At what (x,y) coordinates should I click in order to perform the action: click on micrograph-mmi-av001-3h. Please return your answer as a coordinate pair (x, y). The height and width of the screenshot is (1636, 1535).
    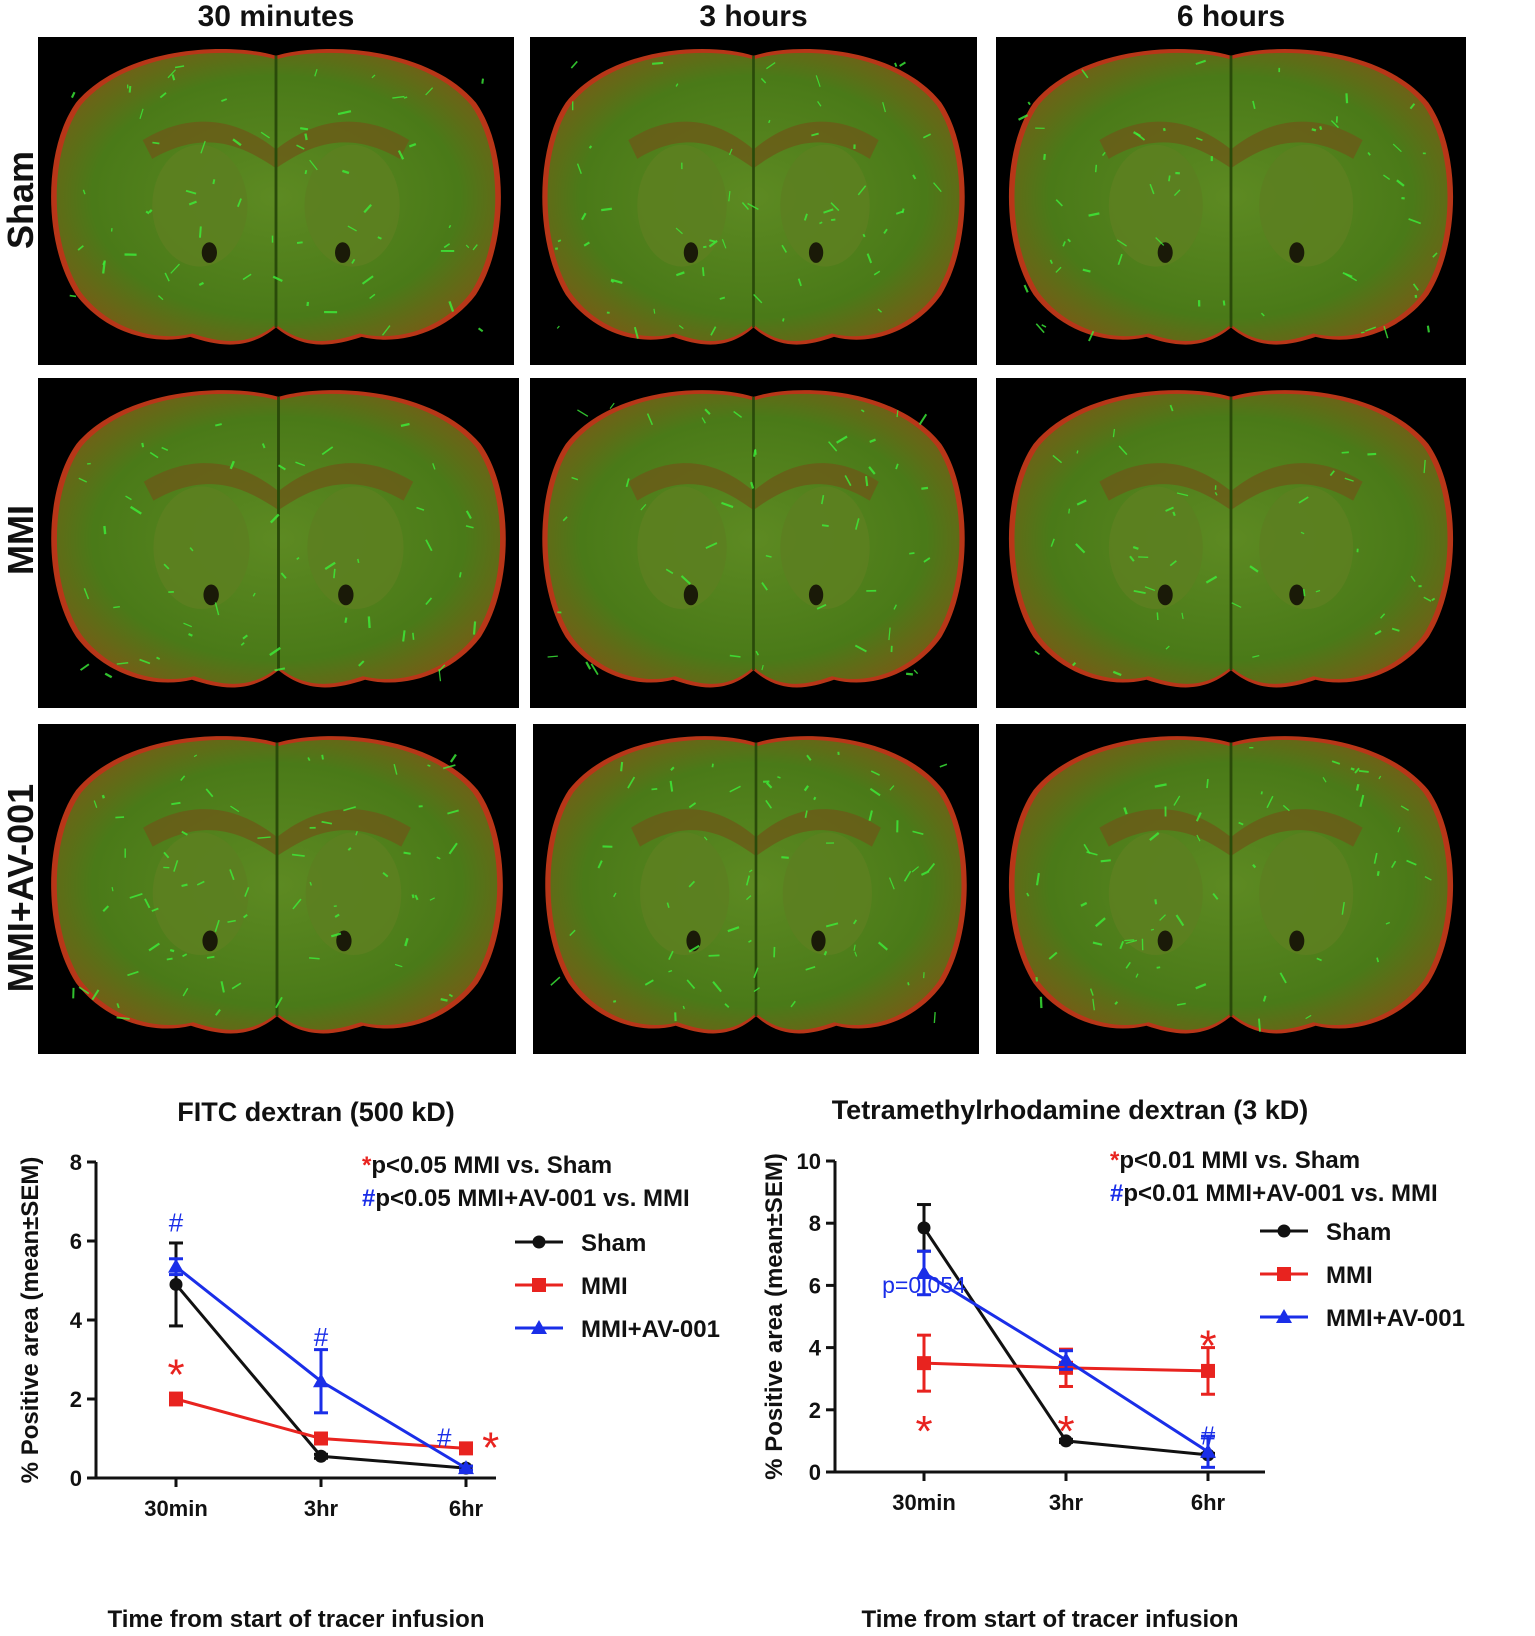
    Looking at the image, I should click on (756, 889).